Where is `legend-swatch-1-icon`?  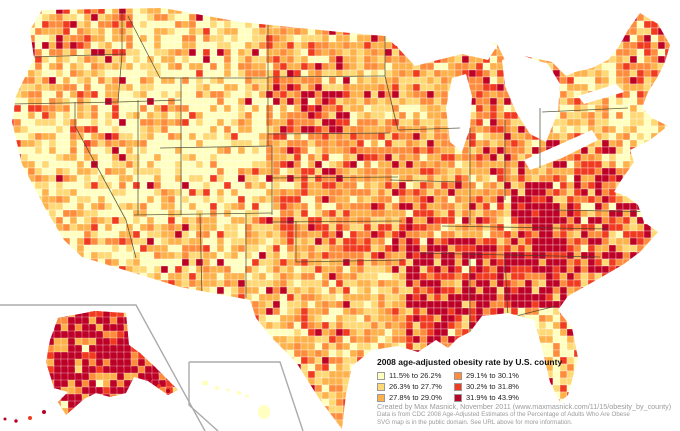
legend-swatch-1-icon is located at coordinates (381, 375).